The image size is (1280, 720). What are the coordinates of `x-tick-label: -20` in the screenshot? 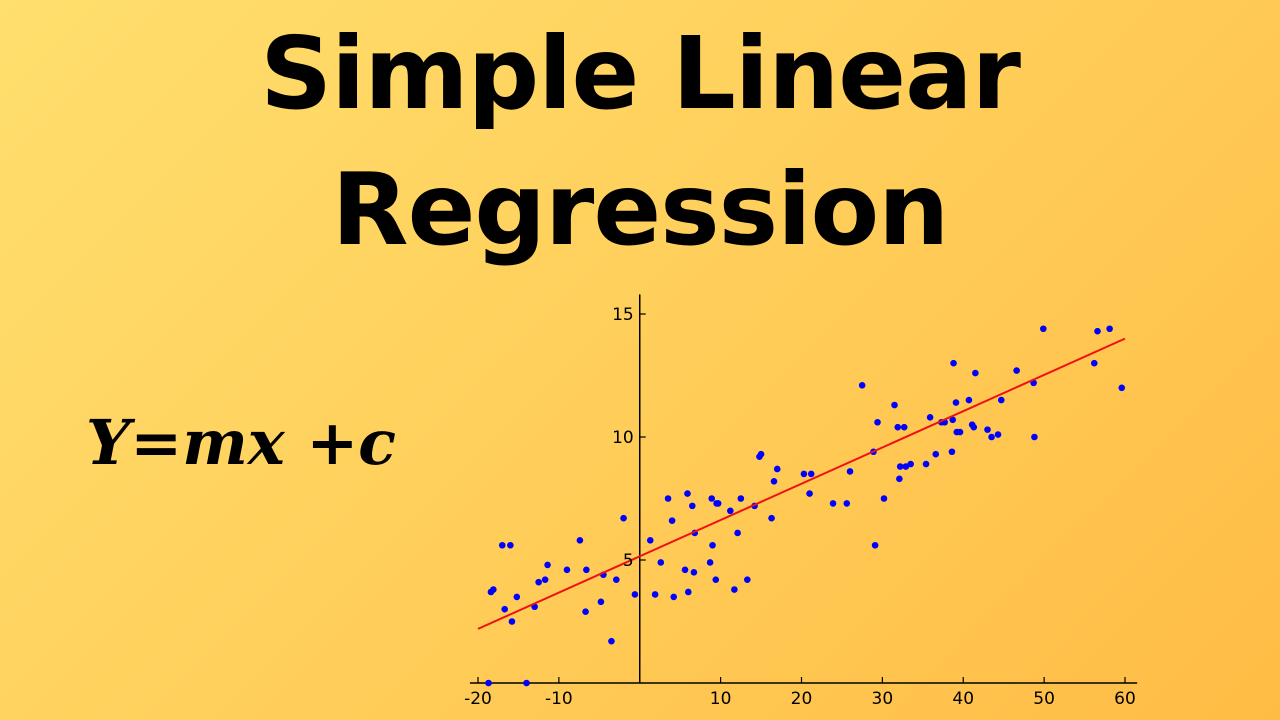 It's located at (478, 699).